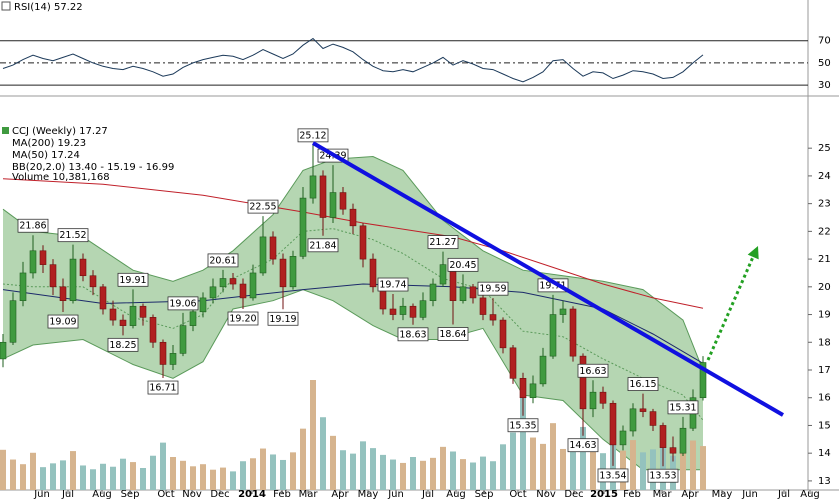 The image size is (839, 500). I want to click on price-callout-label: 19.20, so click(242, 319).